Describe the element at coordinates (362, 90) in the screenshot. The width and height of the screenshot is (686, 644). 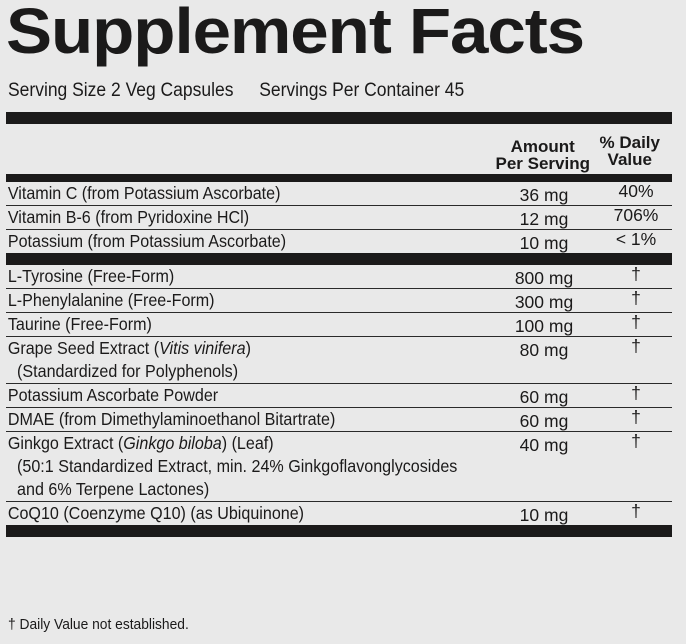
I see `servings-per-container: Servings Per Container 45` at that location.